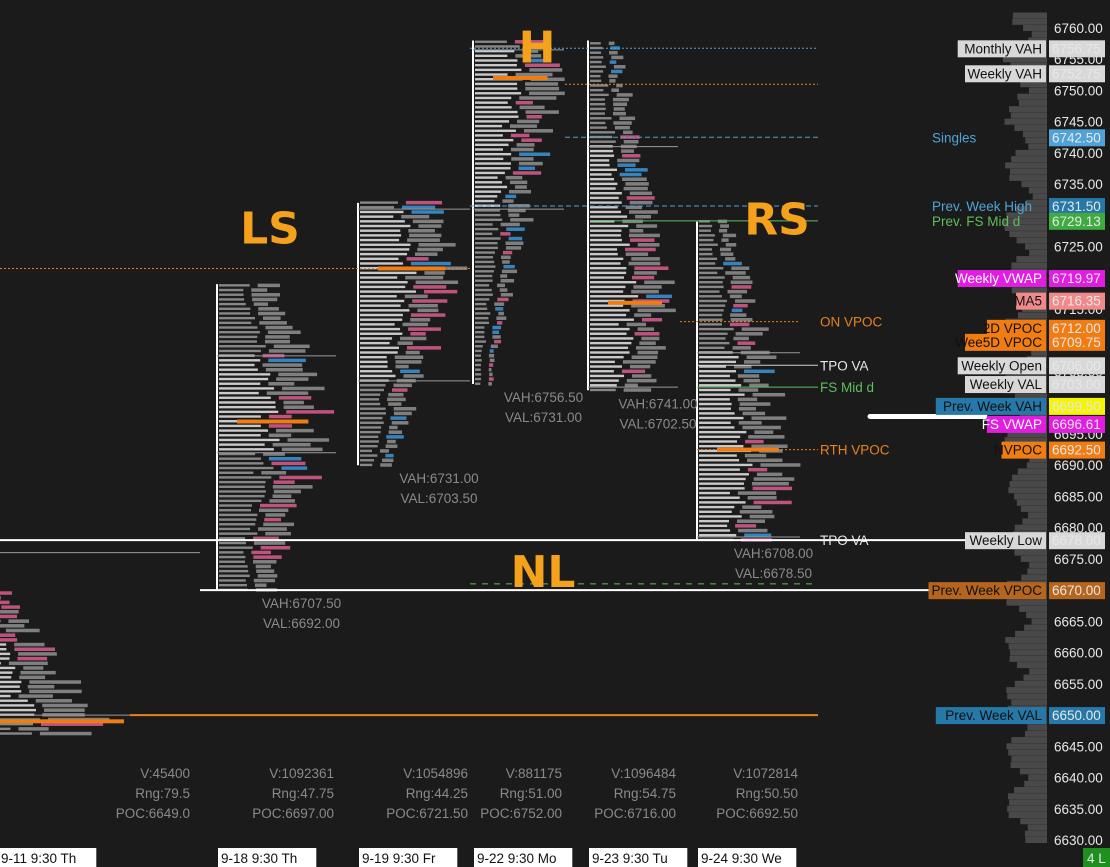 The width and height of the screenshot is (1110, 867). I want to click on level-tag: Prev. Week VAL, so click(993, 715).